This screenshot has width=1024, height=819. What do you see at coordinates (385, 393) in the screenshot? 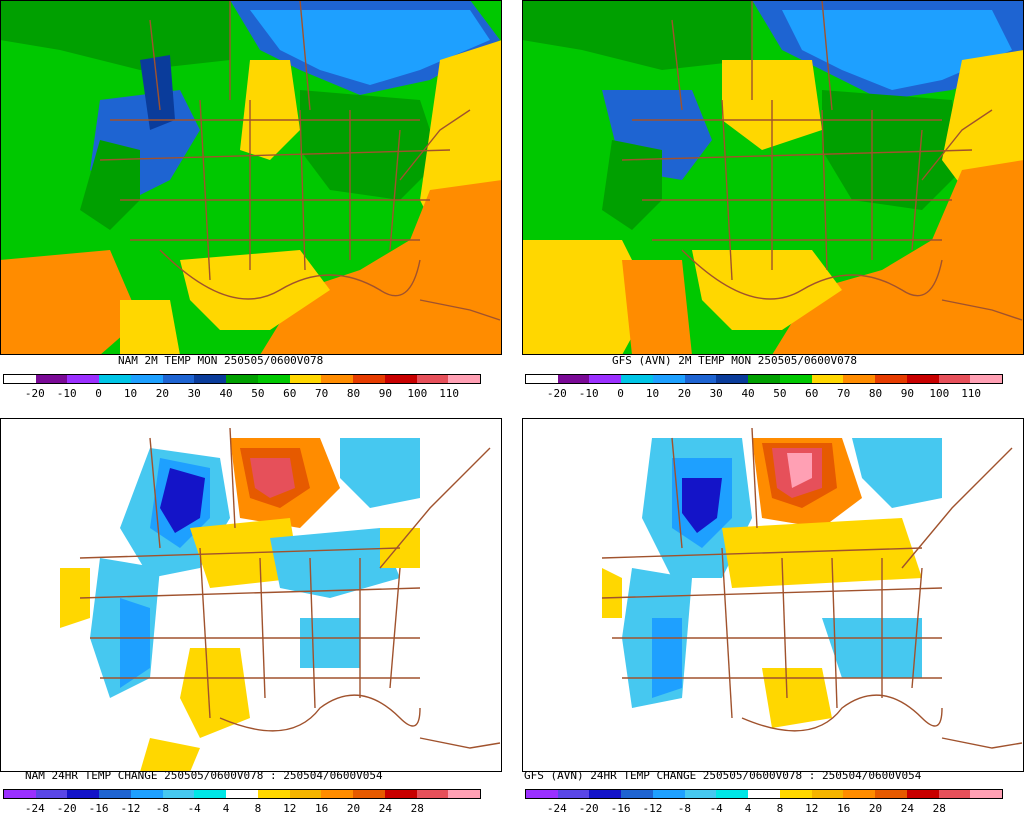
I see `legend-tick-label: 90` at bounding box center [385, 393].